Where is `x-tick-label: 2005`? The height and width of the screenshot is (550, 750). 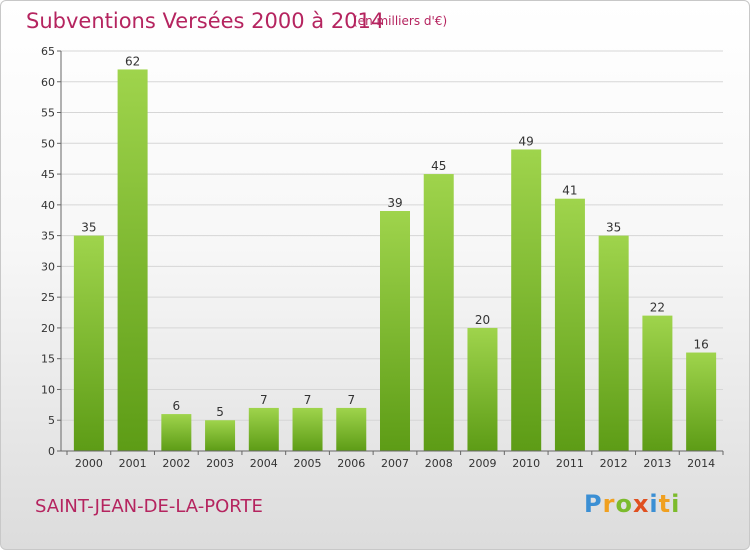
x-tick-label: 2005 is located at coordinates (308, 463).